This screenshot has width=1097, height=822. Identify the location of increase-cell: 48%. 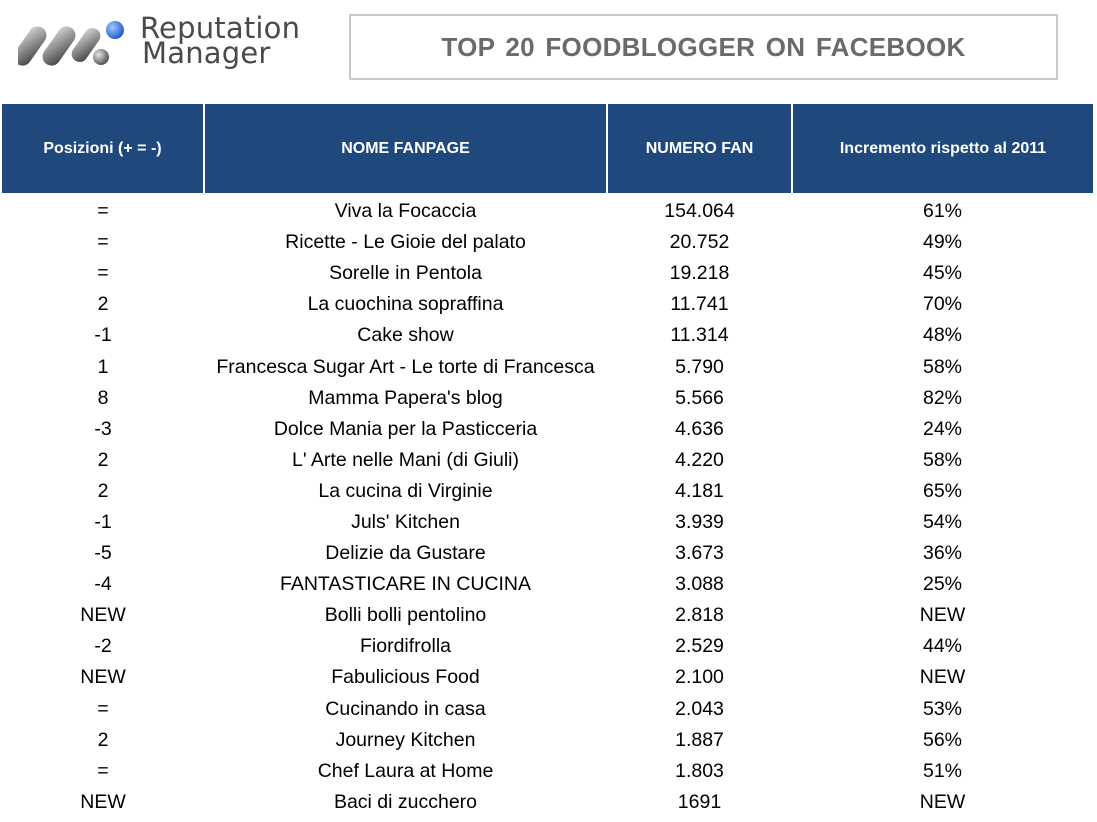
(942, 335).